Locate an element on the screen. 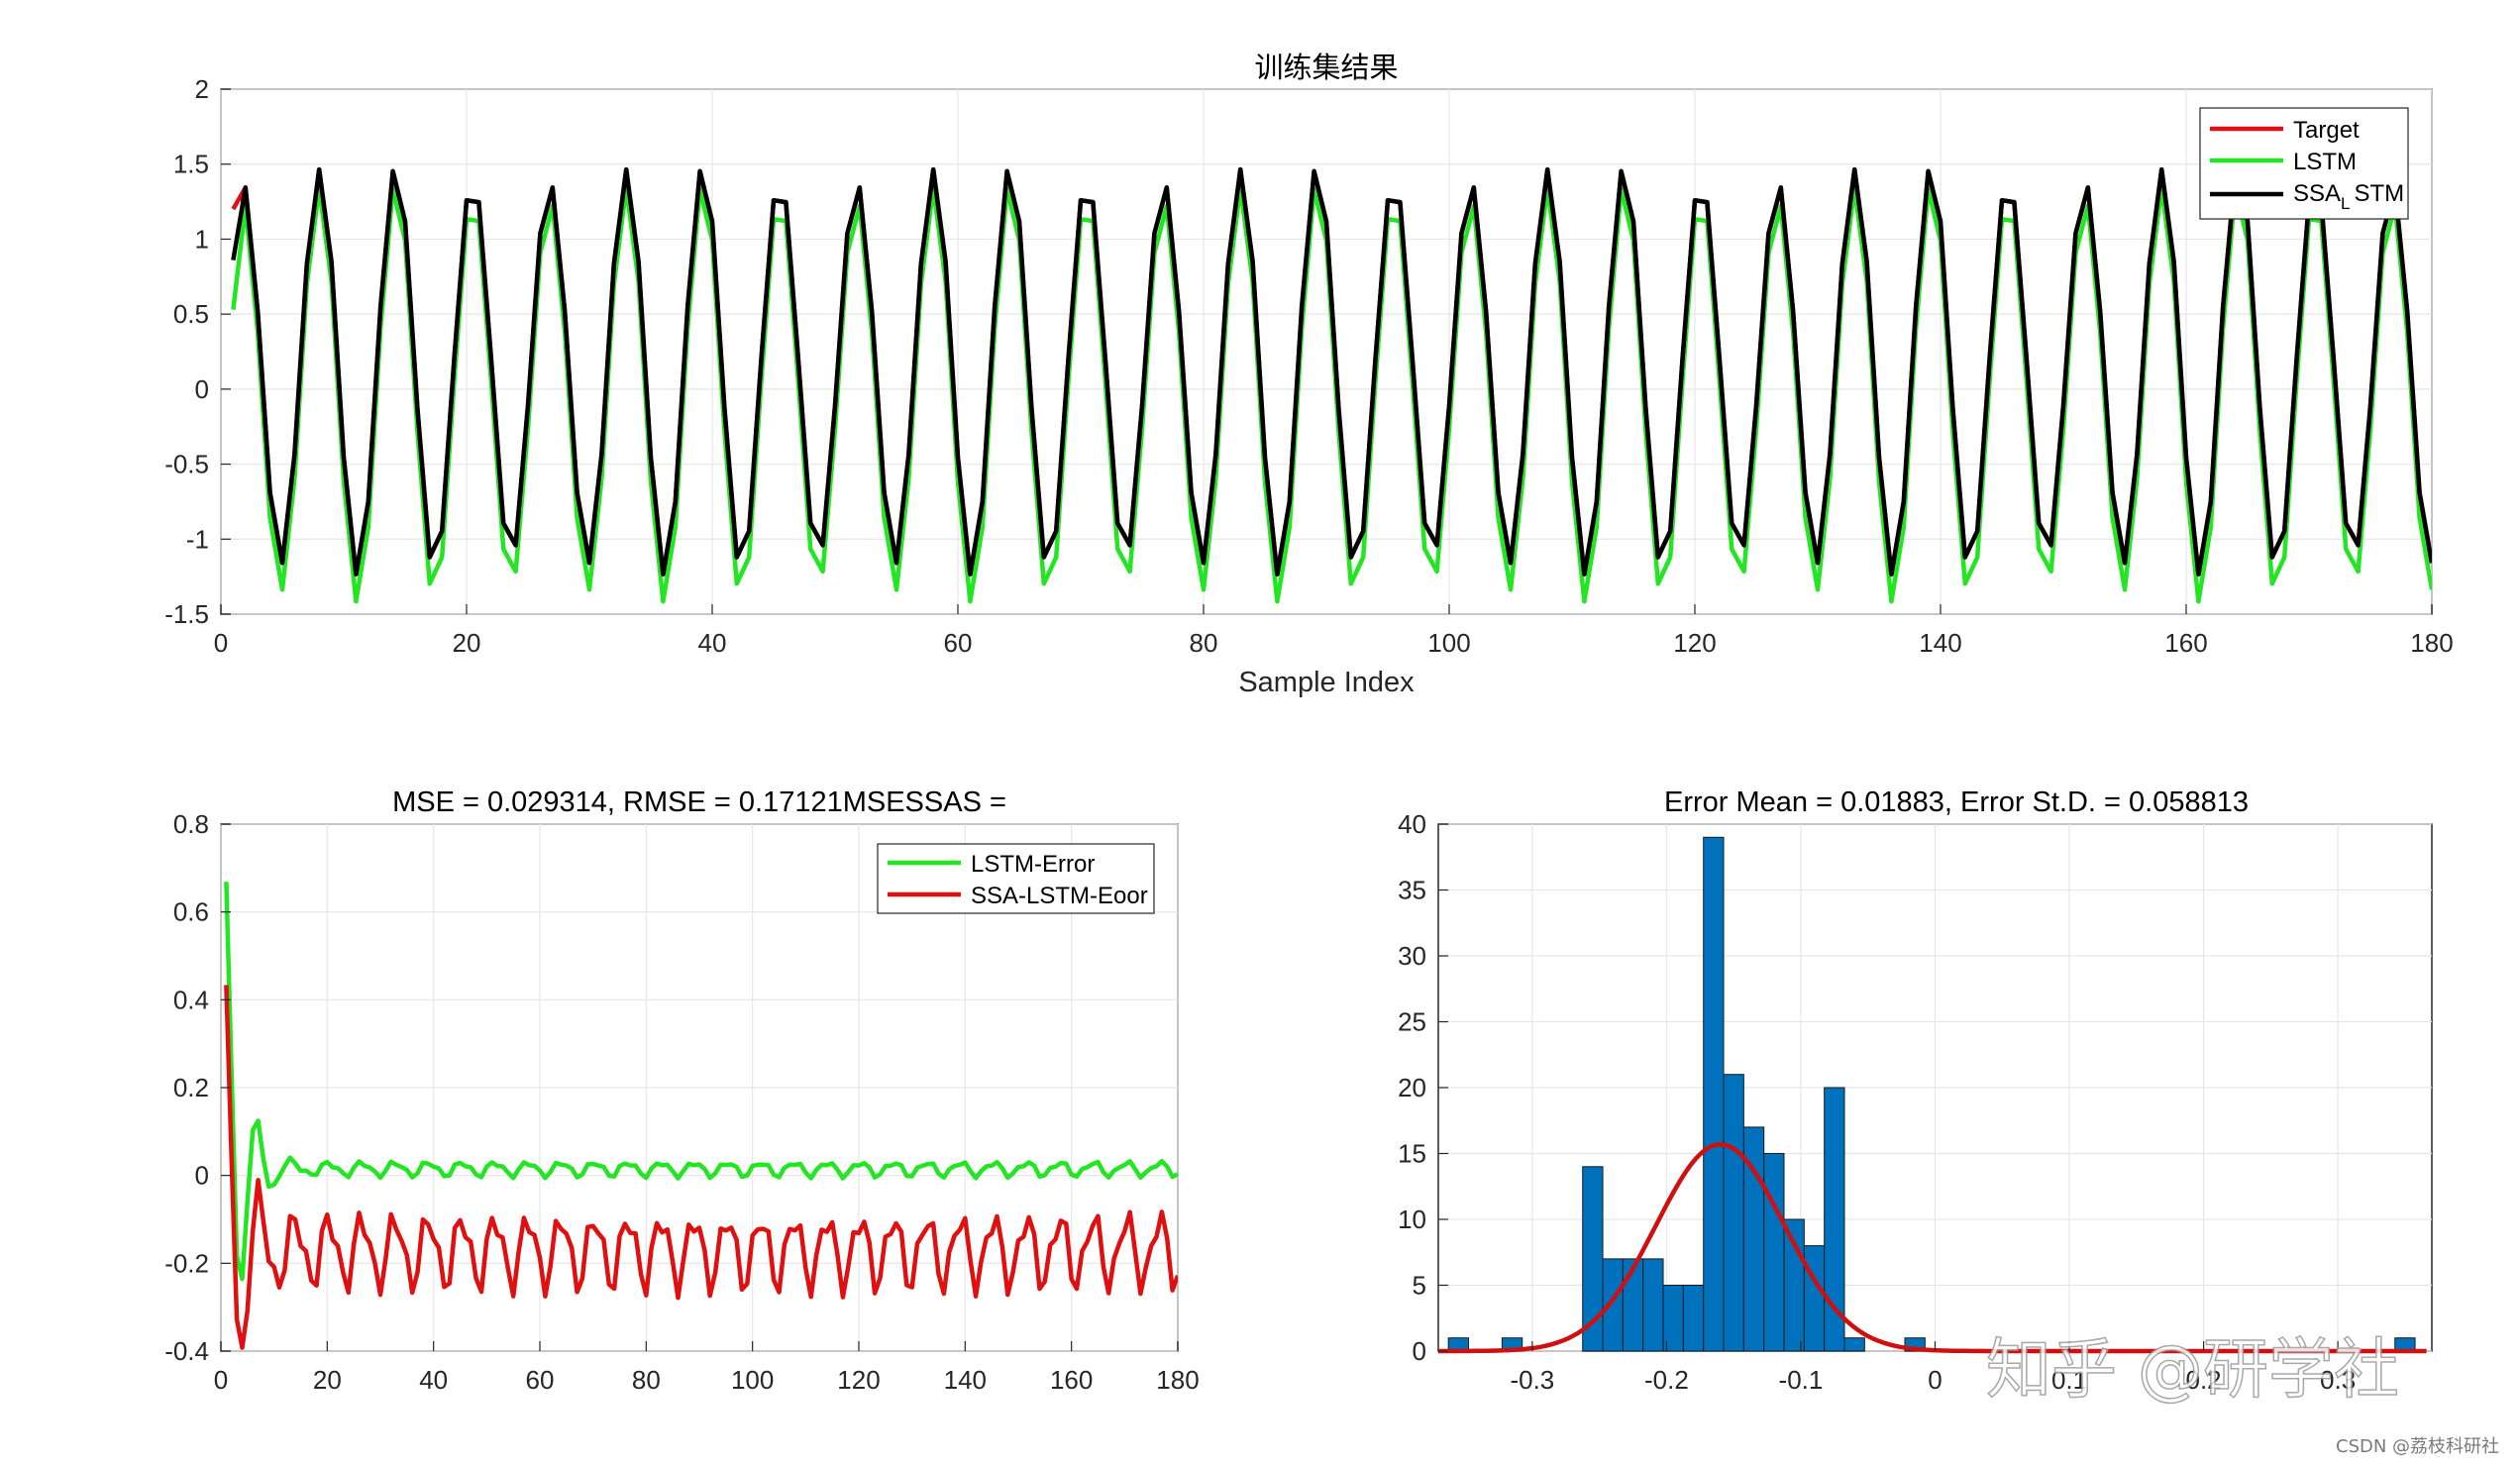  error-legend-box is located at coordinates (1016, 878).